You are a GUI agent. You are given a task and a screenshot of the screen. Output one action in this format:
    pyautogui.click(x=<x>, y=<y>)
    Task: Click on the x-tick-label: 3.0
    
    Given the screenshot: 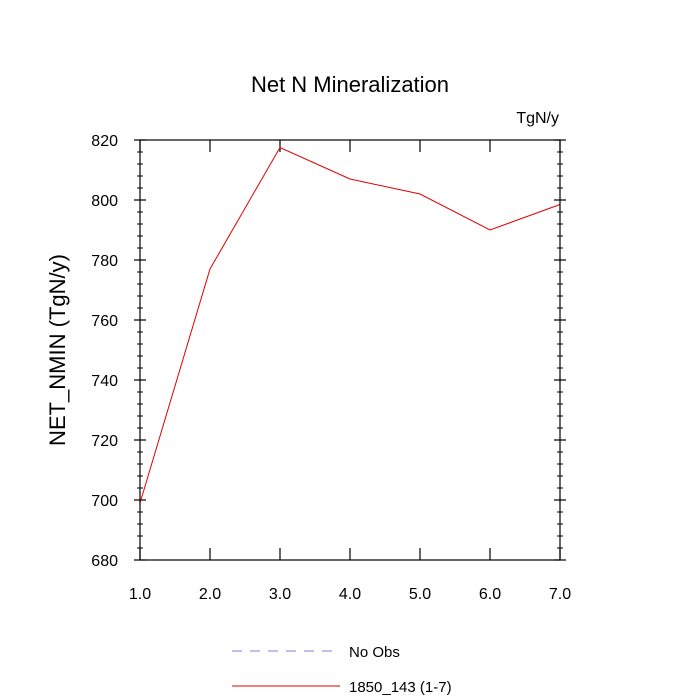 What is the action you would take?
    pyautogui.click(x=280, y=594)
    